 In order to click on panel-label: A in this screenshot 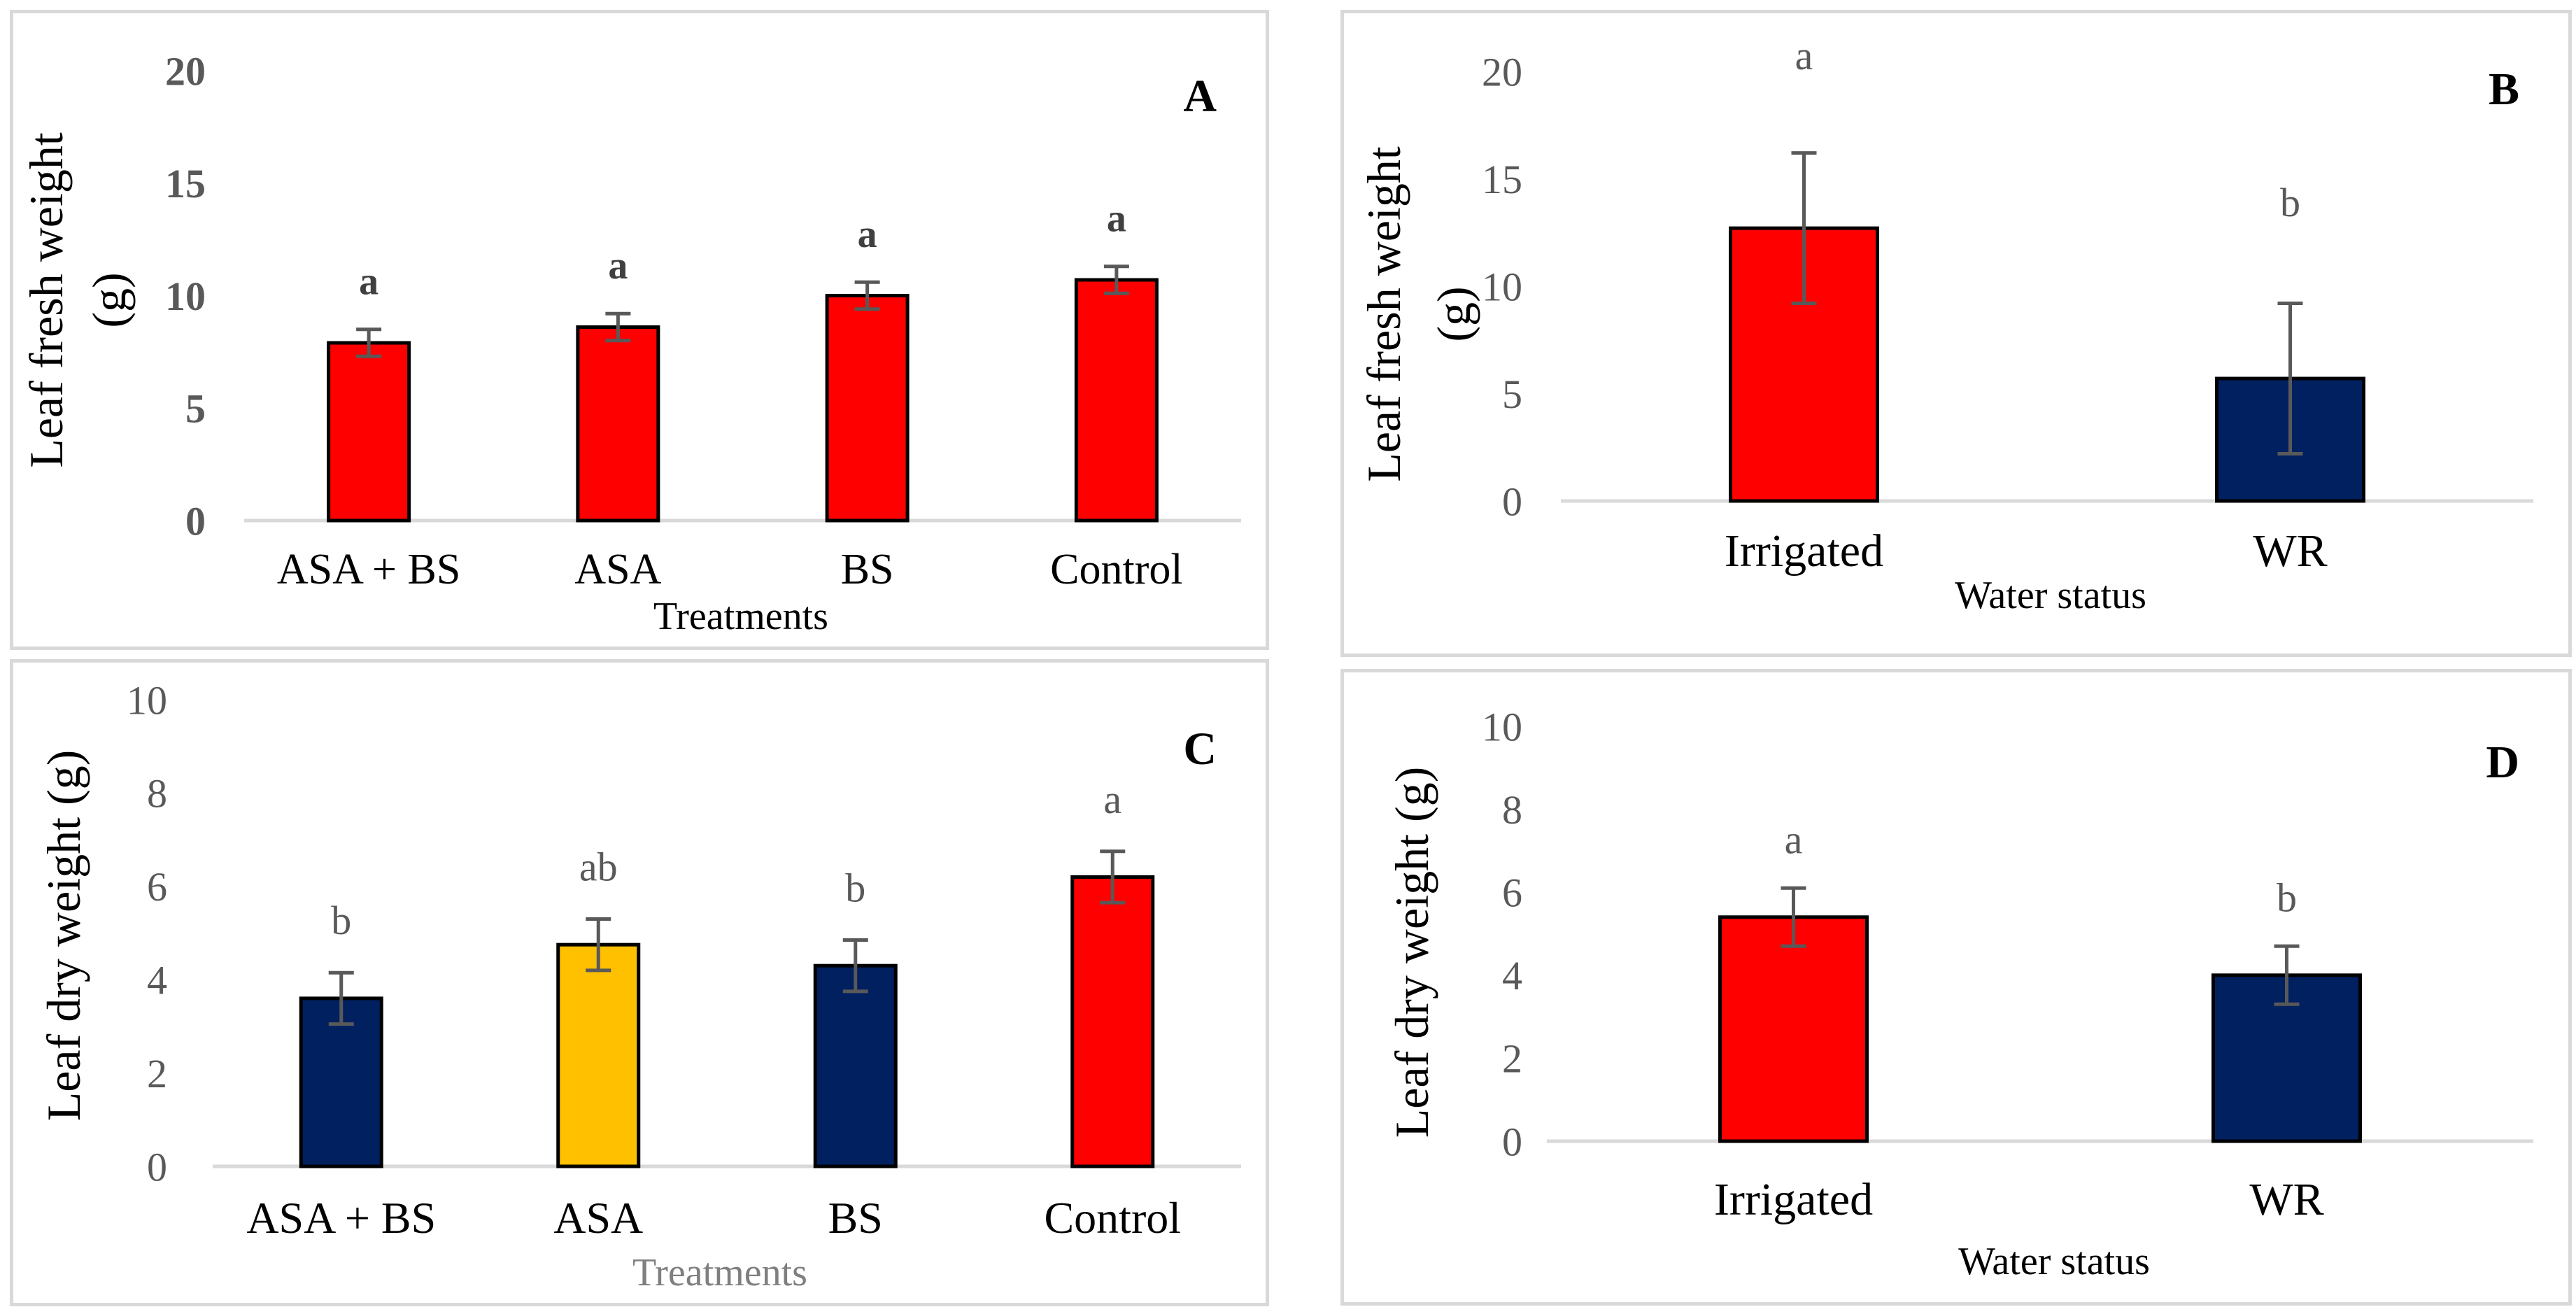, I will do `click(1200, 96)`.